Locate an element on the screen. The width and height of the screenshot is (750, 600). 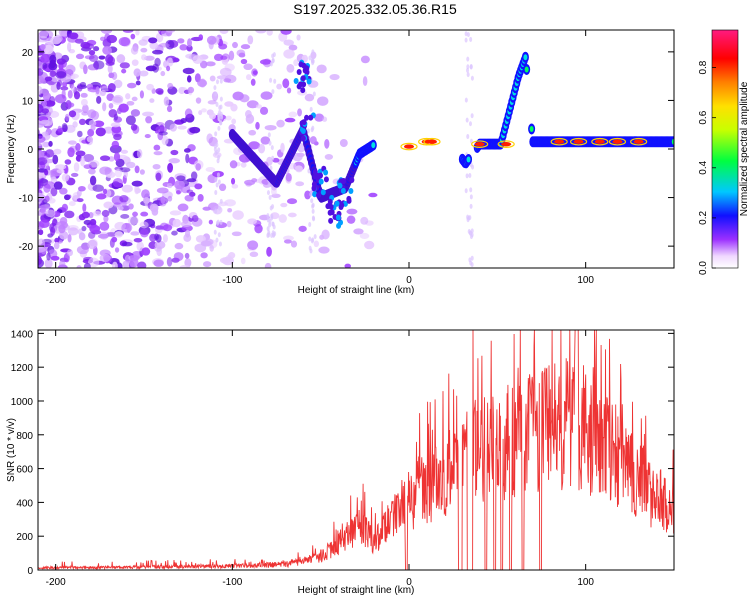
spectrogram-x-tick-label-3: 100 is located at coordinates (585, 280).